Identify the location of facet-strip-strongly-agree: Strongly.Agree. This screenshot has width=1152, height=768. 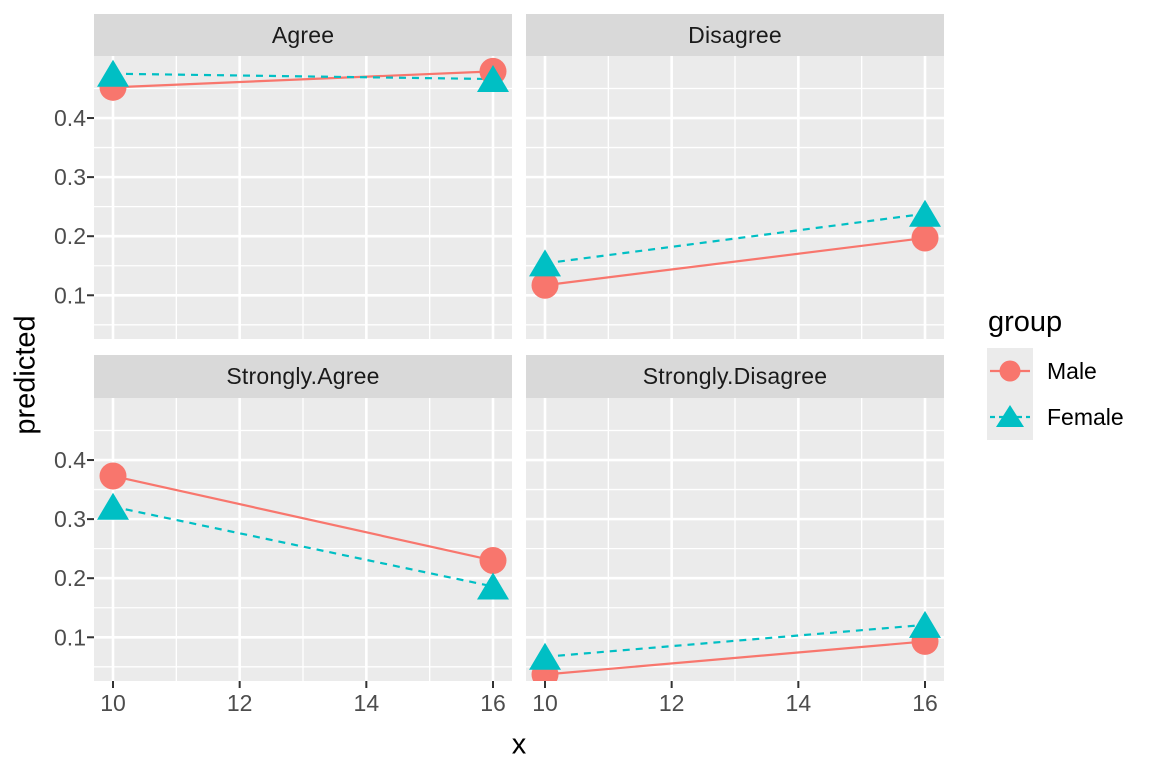
(303, 376).